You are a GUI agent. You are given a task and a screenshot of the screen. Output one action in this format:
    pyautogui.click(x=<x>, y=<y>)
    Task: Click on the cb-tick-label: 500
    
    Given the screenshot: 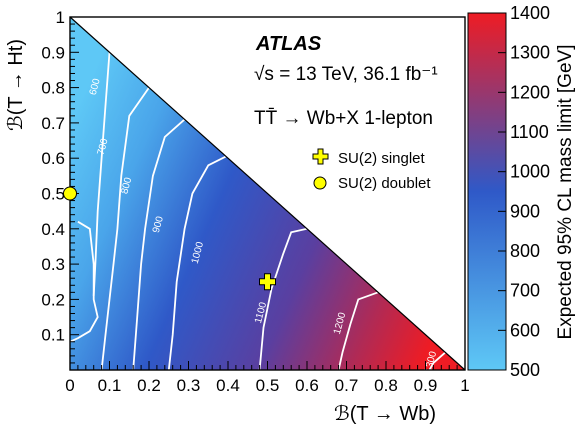 What is the action you would take?
    pyautogui.click(x=525, y=370)
    